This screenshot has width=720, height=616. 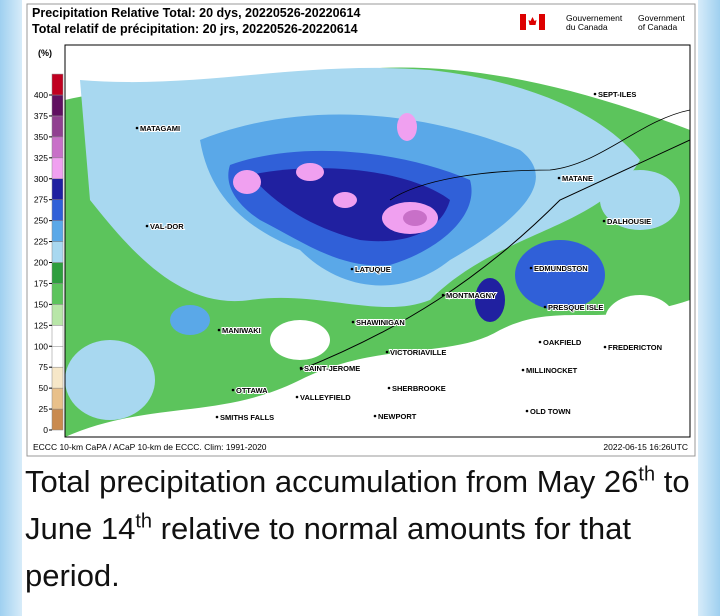 What do you see at coordinates (41, 346) in the screenshot?
I see `legend-label: 100` at bounding box center [41, 346].